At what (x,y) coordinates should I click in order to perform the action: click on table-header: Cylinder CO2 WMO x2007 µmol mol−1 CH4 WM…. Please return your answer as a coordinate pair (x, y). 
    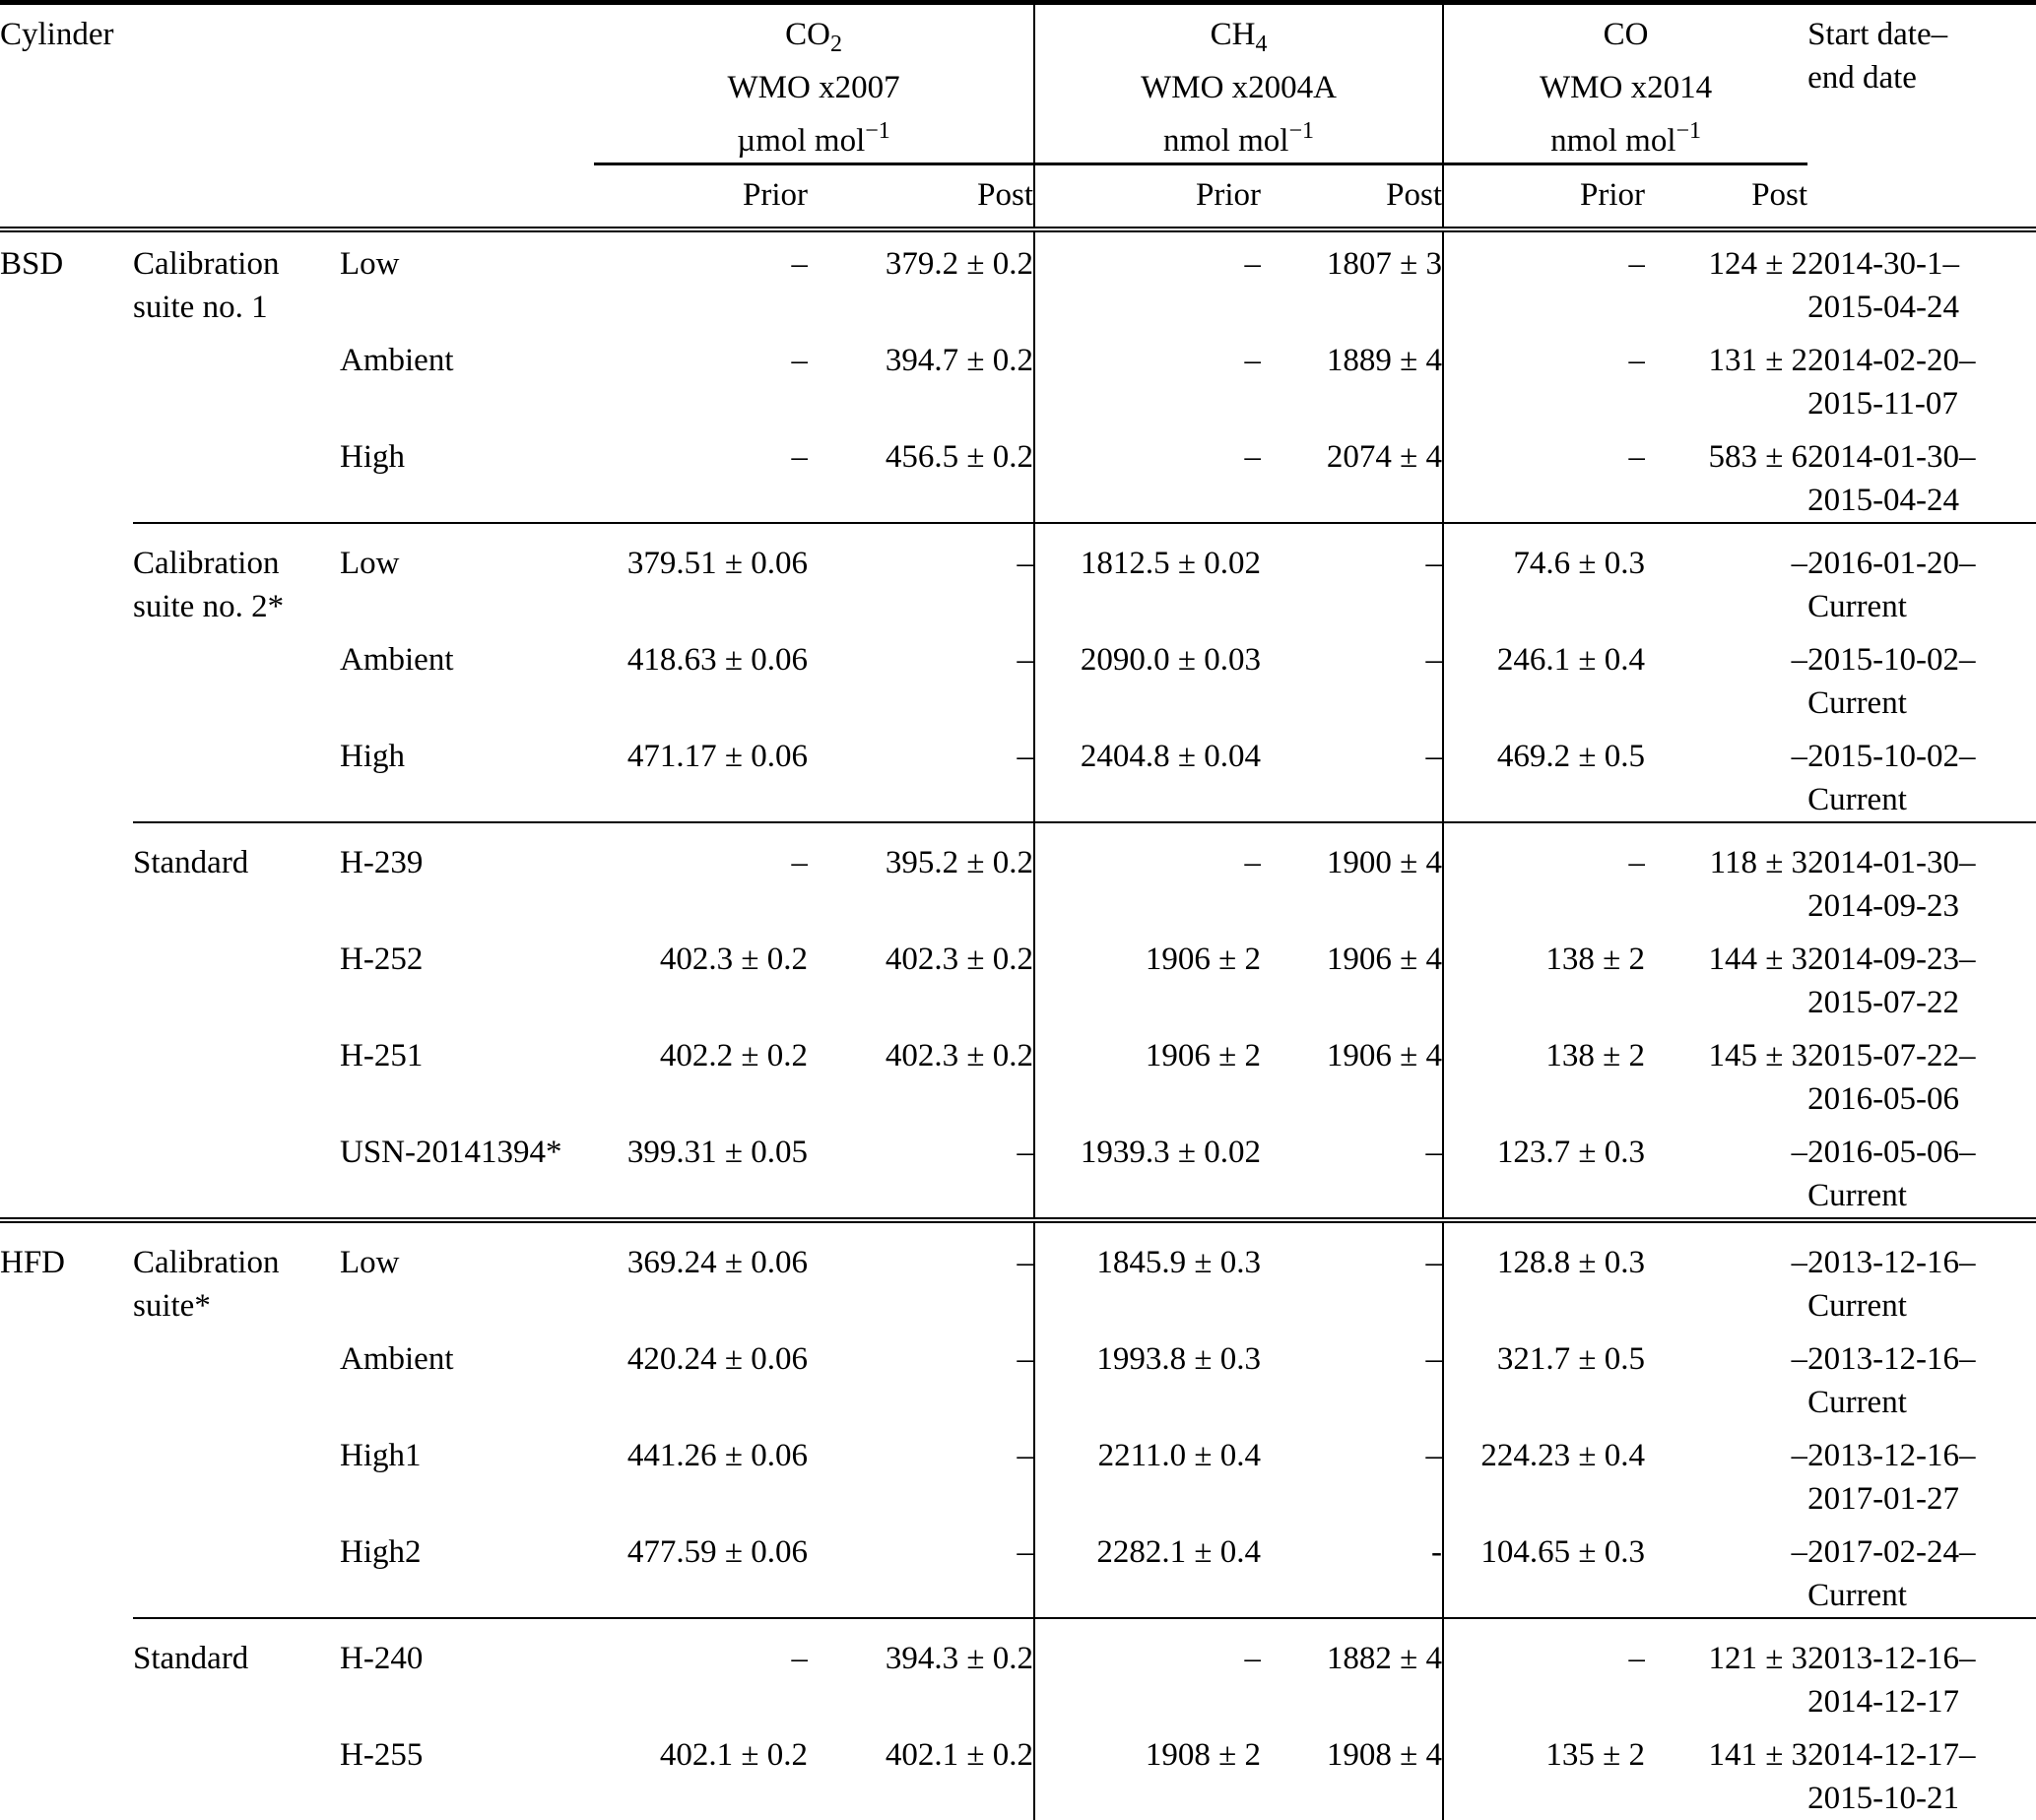
    Looking at the image, I should click on (1018, 116).